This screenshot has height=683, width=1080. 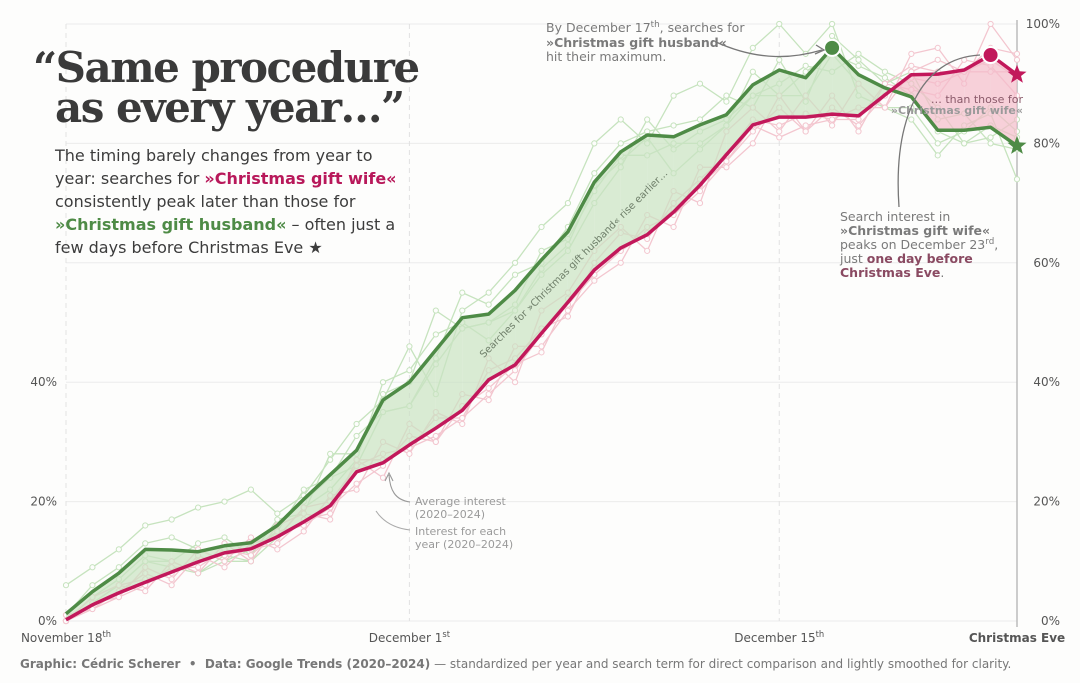 What do you see at coordinates (769, 49) in the screenshot?
I see `arrow` at bounding box center [769, 49].